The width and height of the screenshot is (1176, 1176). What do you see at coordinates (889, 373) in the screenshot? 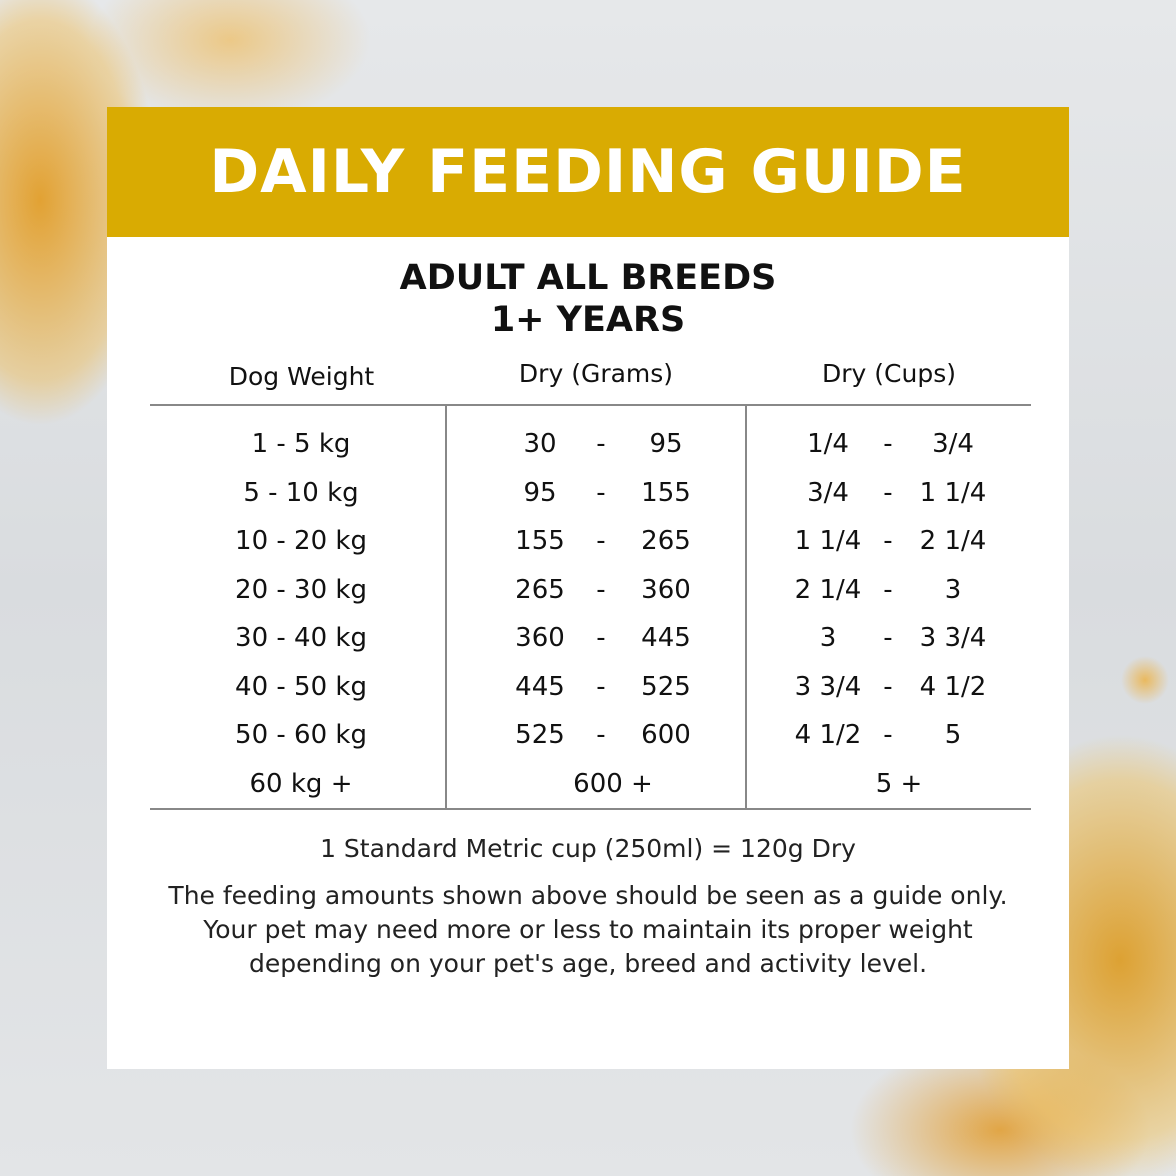
I see `header-dry-cups: Dry (Cups)` at bounding box center [889, 373].